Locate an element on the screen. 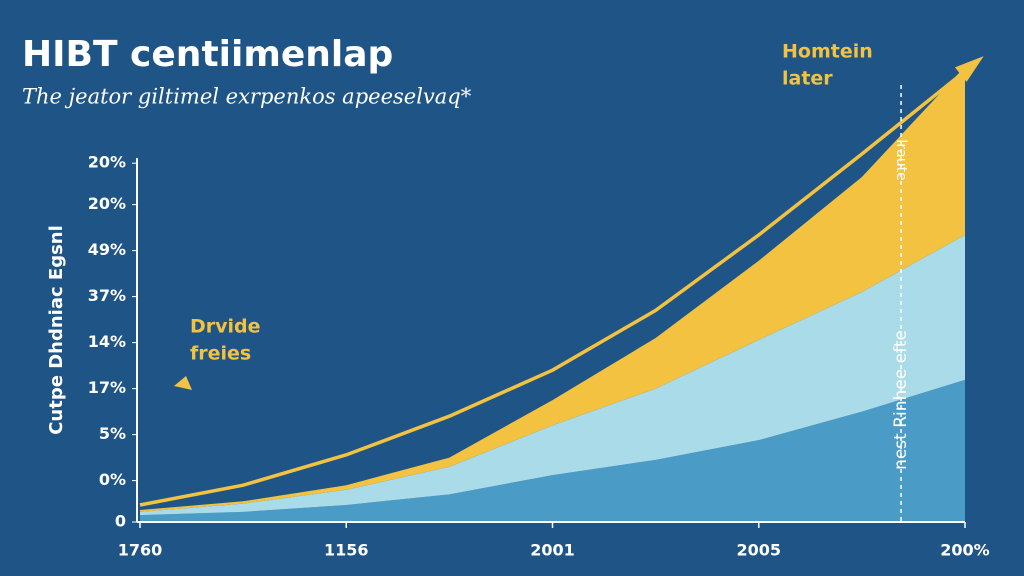 The width and height of the screenshot is (1024, 576). y-tick-label: 17% is located at coordinates (107, 387).